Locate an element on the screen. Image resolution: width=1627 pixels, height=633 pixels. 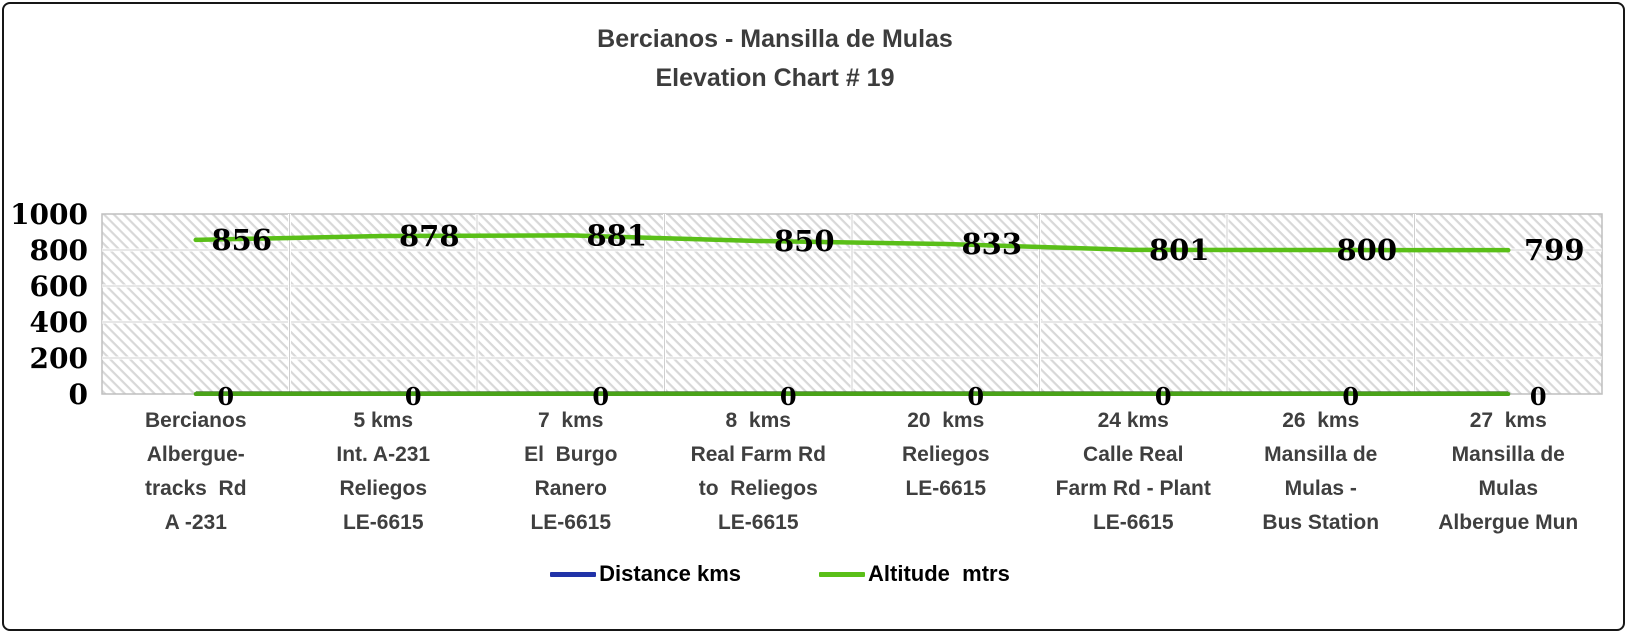
y-axis-tick-label: 800 is located at coordinates (59, 250).